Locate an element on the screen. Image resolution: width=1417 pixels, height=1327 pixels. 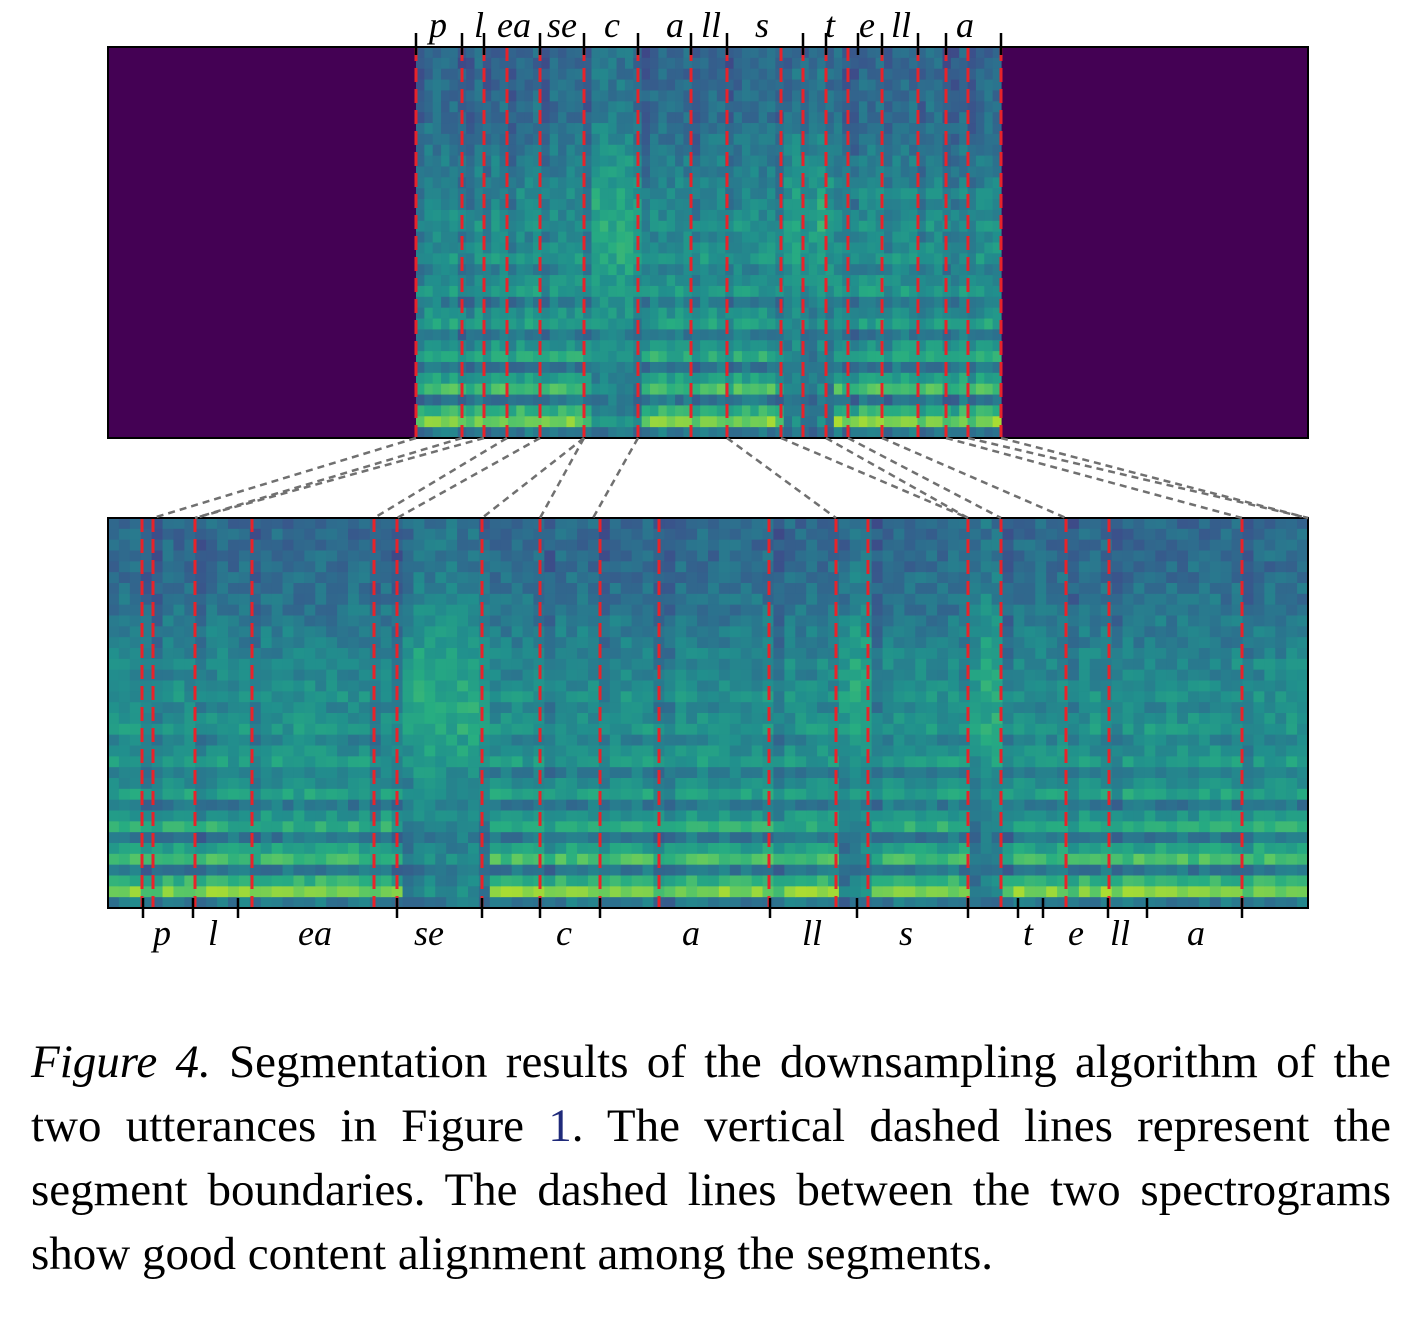
alignment-lines is located at coordinates (730, 478).